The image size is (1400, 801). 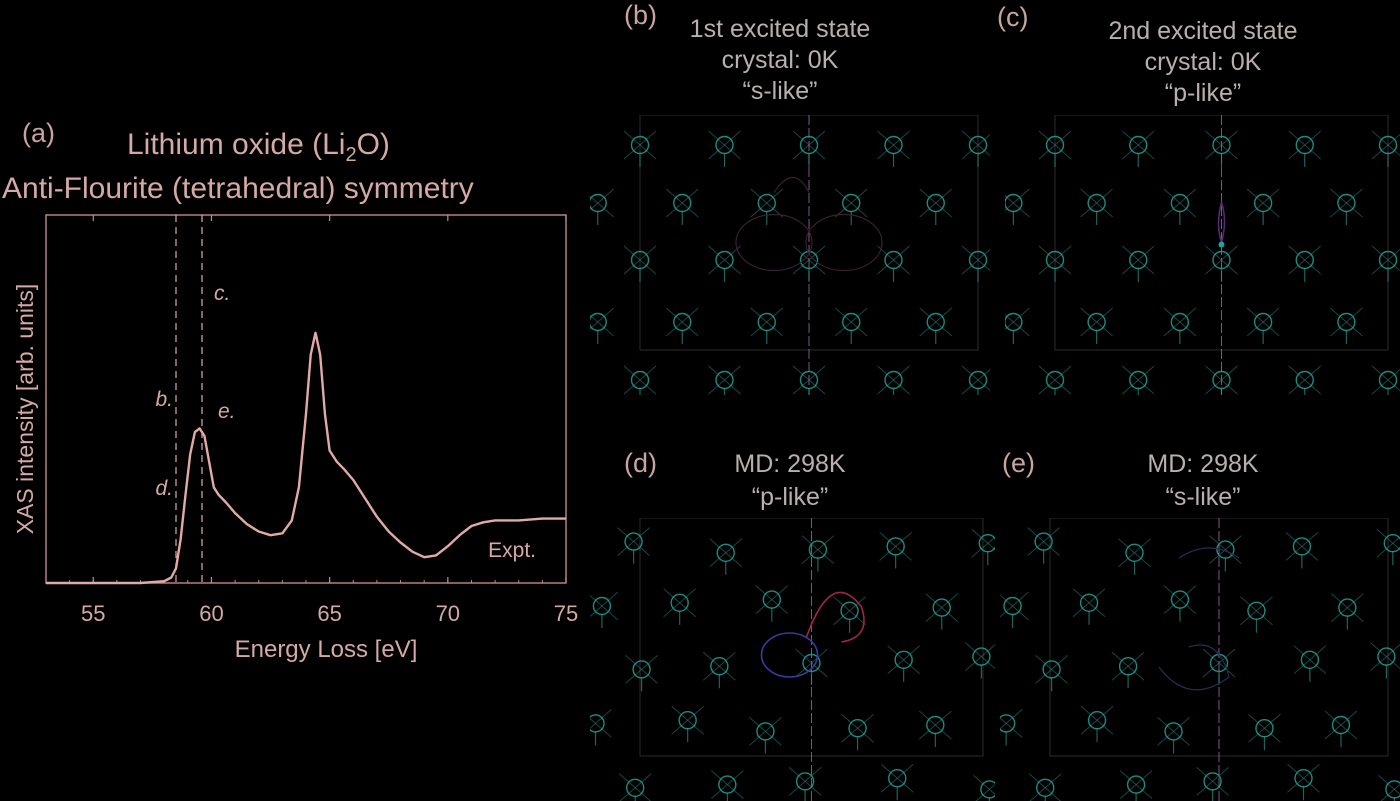 I want to click on panel-label-e: (e), so click(x=1018, y=463).